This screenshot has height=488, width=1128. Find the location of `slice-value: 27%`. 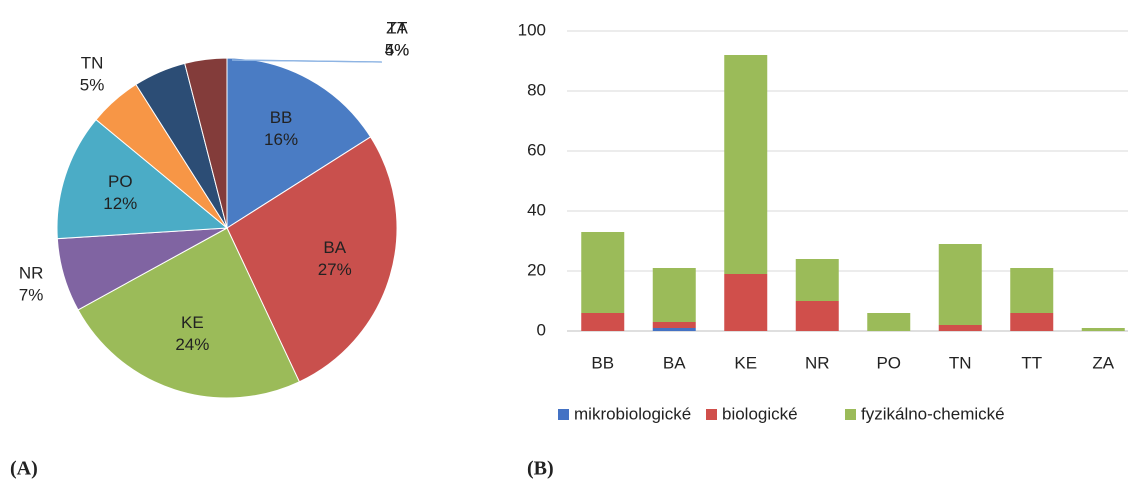

slice-value: 27% is located at coordinates (335, 269).